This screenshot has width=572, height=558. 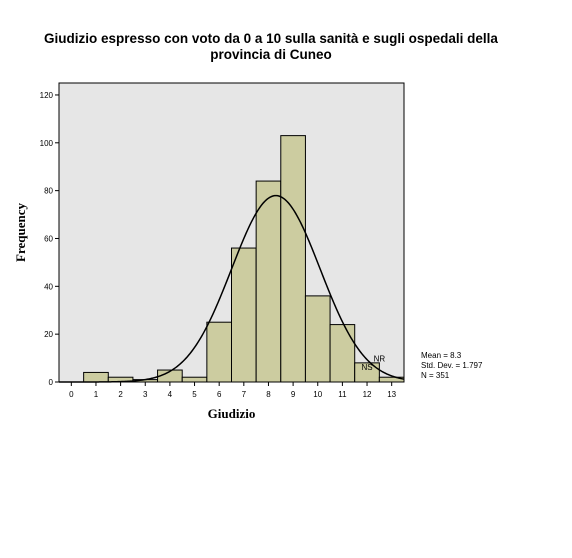 I want to click on x-tick-label-2: 2, so click(x=120, y=394).